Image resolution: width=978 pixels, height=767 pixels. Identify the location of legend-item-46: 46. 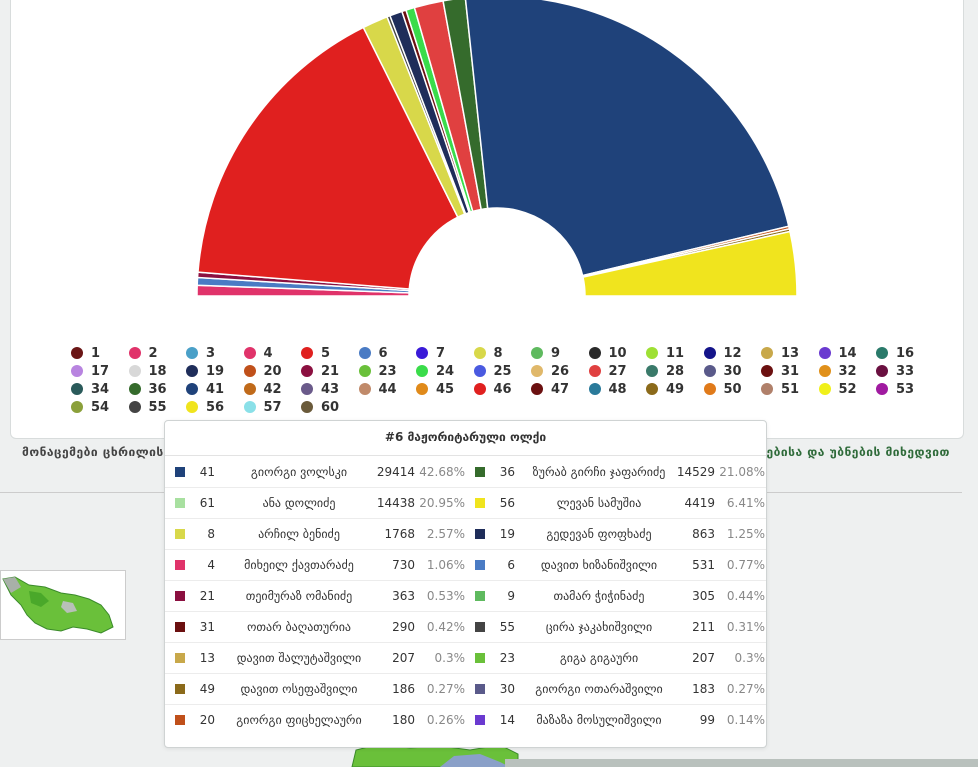
(502, 389).